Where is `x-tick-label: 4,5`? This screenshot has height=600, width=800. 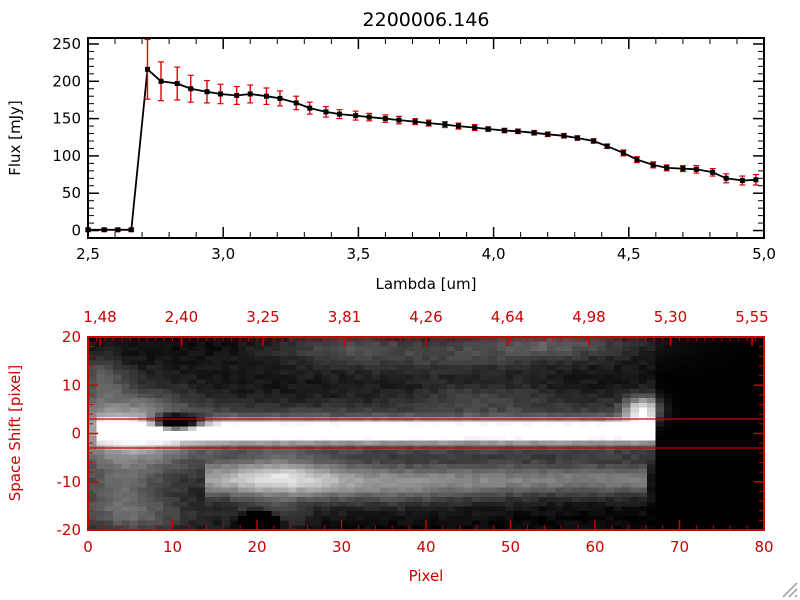 x-tick-label: 4,5 is located at coordinates (629, 254).